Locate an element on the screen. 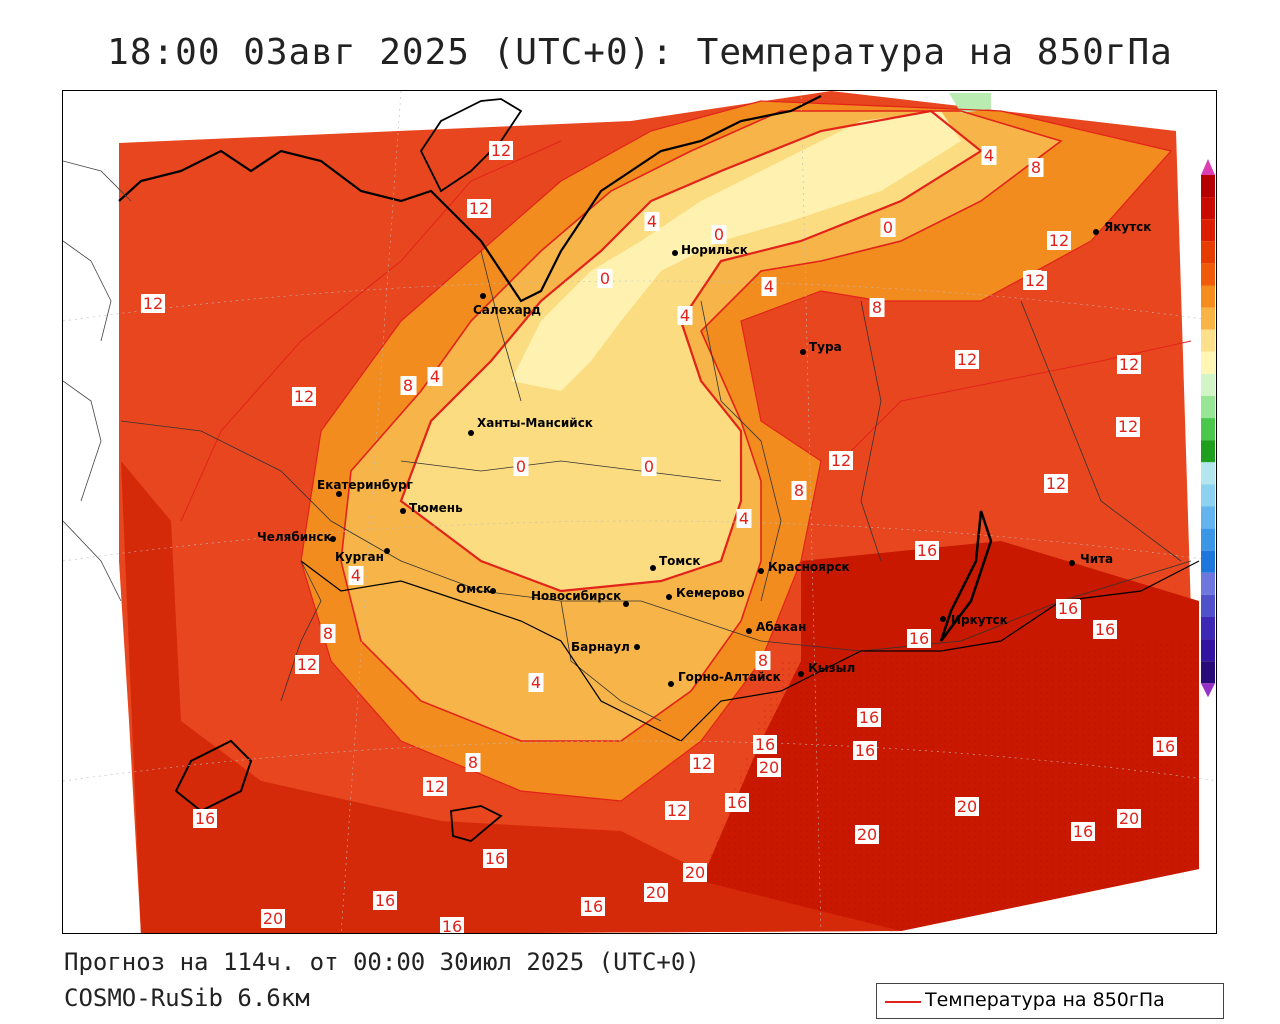 This screenshot has width=1280, height=1024. city-label: Томск is located at coordinates (680, 561).